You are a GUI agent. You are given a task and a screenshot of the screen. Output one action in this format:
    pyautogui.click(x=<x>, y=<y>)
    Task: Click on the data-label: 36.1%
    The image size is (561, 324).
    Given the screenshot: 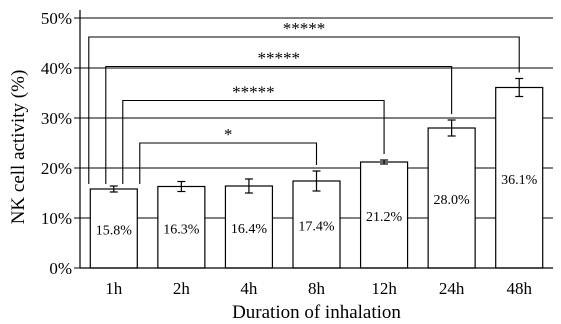 What is the action you would take?
    pyautogui.click(x=519, y=180)
    